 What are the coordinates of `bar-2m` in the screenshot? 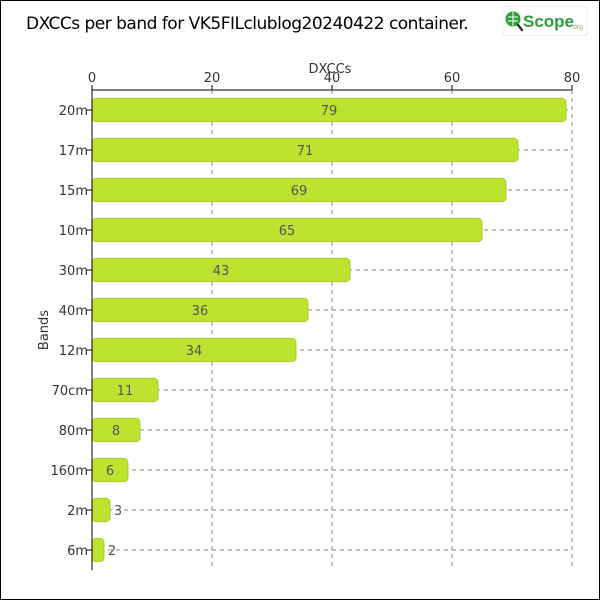 It's located at (101, 510).